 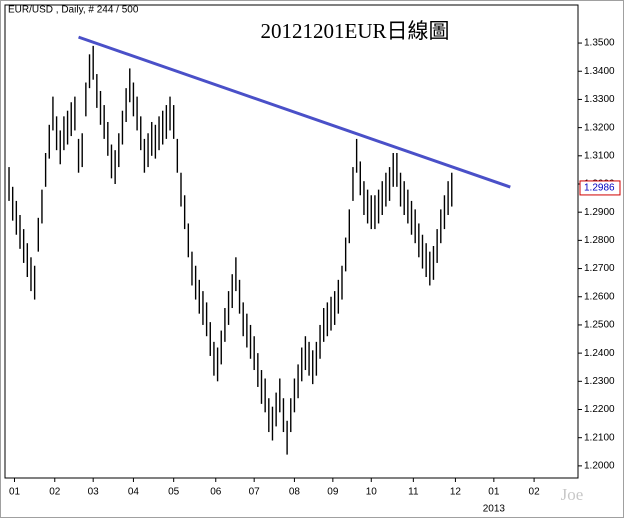 What do you see at coordinates (599, 155) in the screenshot?
I see `y-tick-label: 1.3100` at bounding box center [599, 155].